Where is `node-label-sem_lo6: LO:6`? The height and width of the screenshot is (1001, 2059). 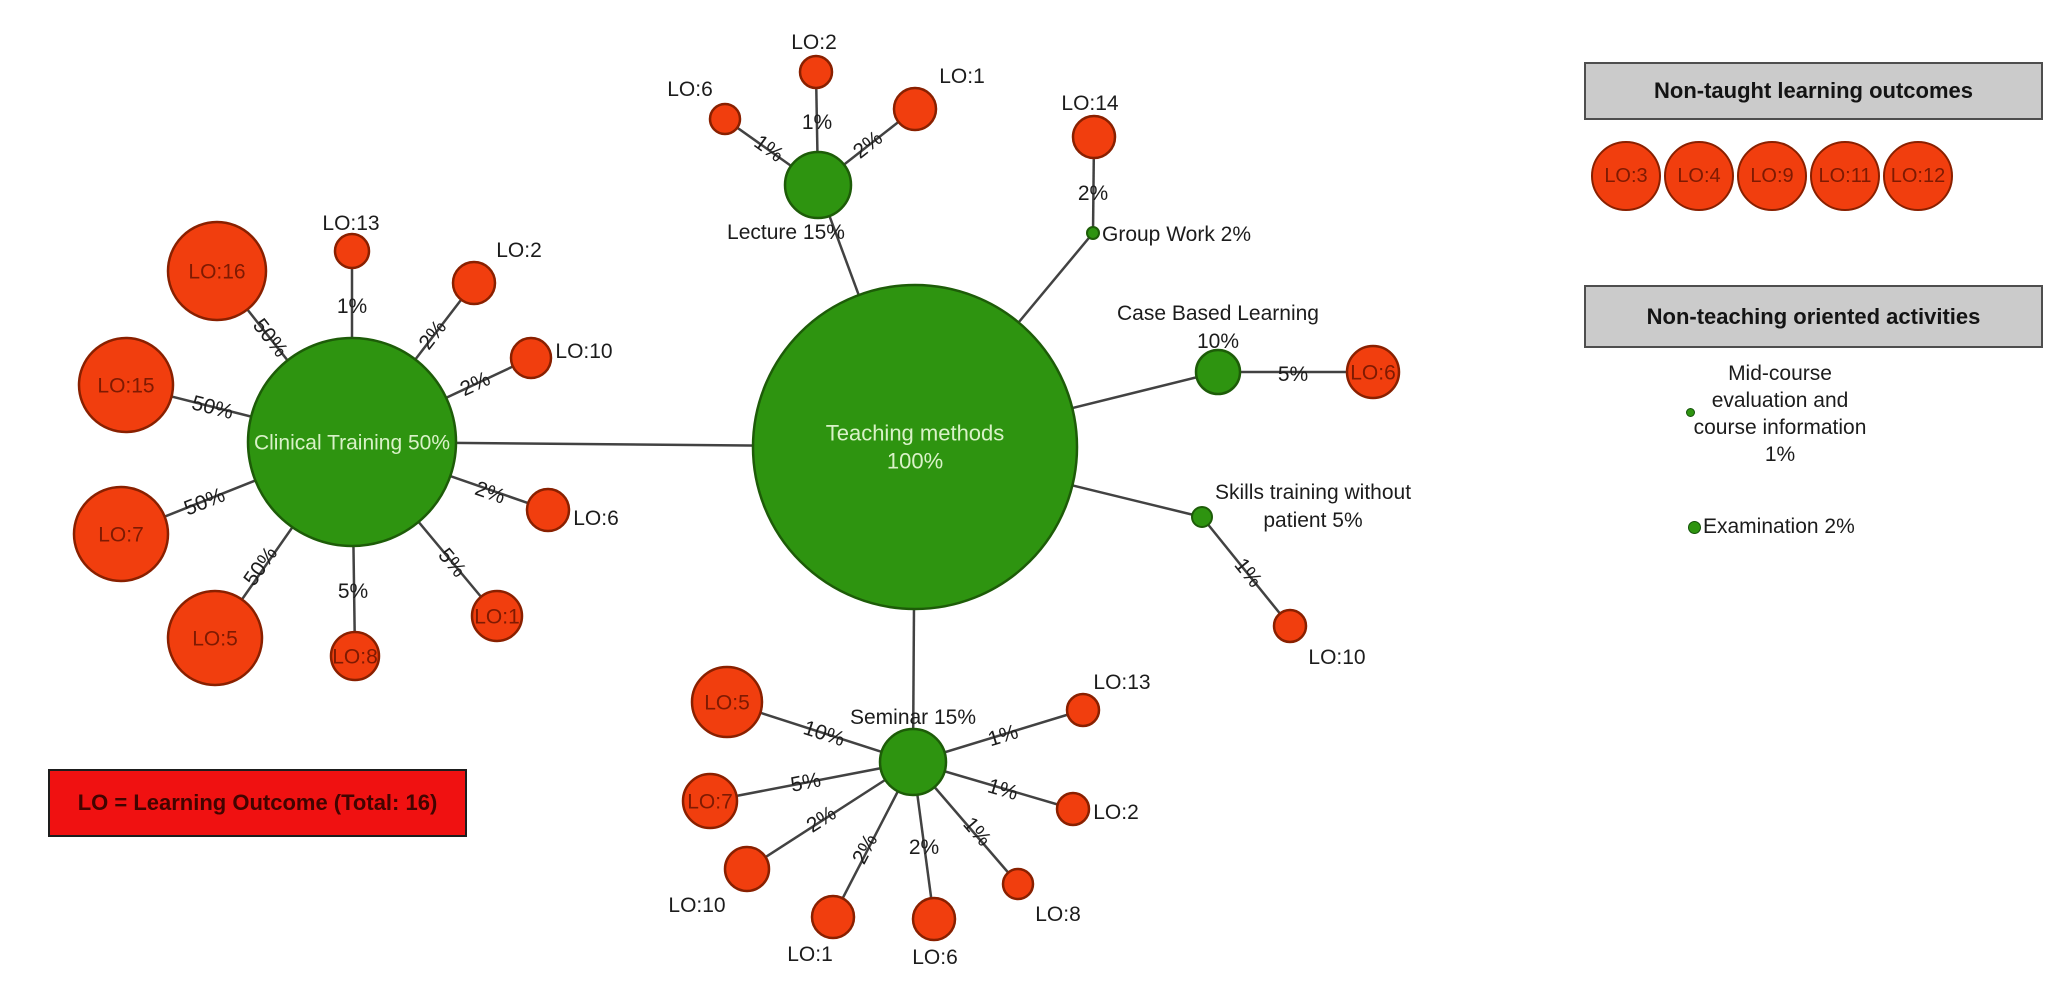 node-label-sem_lo6: LO:6 is located at coordinates (935, 957).